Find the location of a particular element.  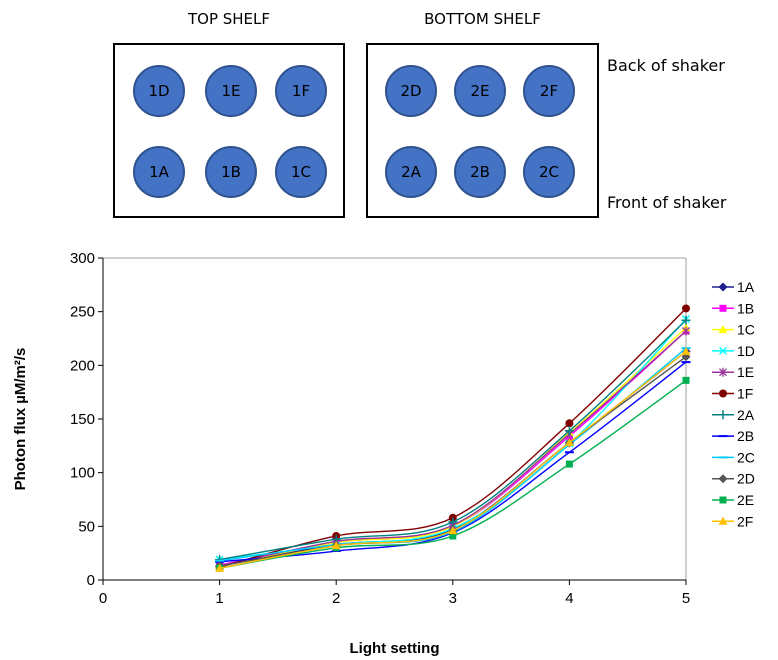

flask-1e: 1E is located at coordinates (231, 91).